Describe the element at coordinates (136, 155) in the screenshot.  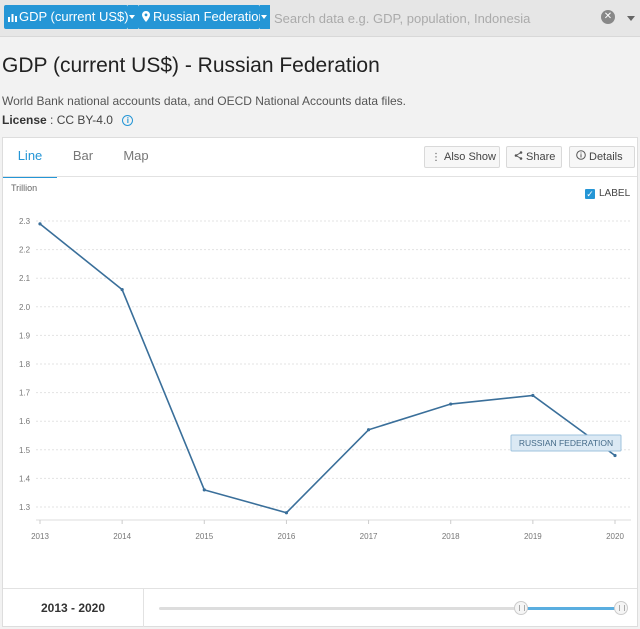
I see `tab-map: Map` at that location.